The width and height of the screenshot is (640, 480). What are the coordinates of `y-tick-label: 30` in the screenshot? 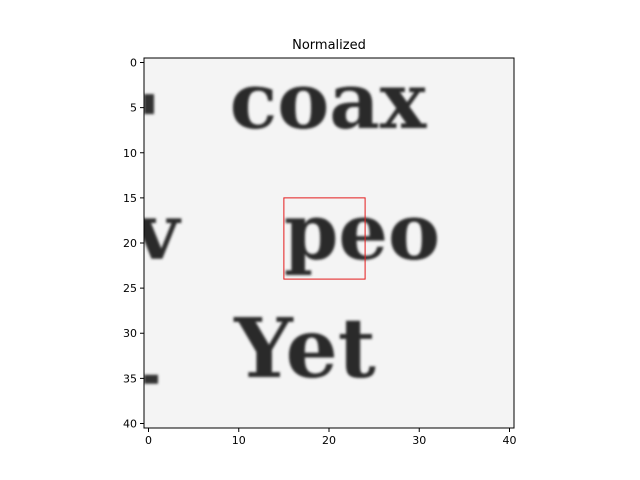 It's located at (130, 333).